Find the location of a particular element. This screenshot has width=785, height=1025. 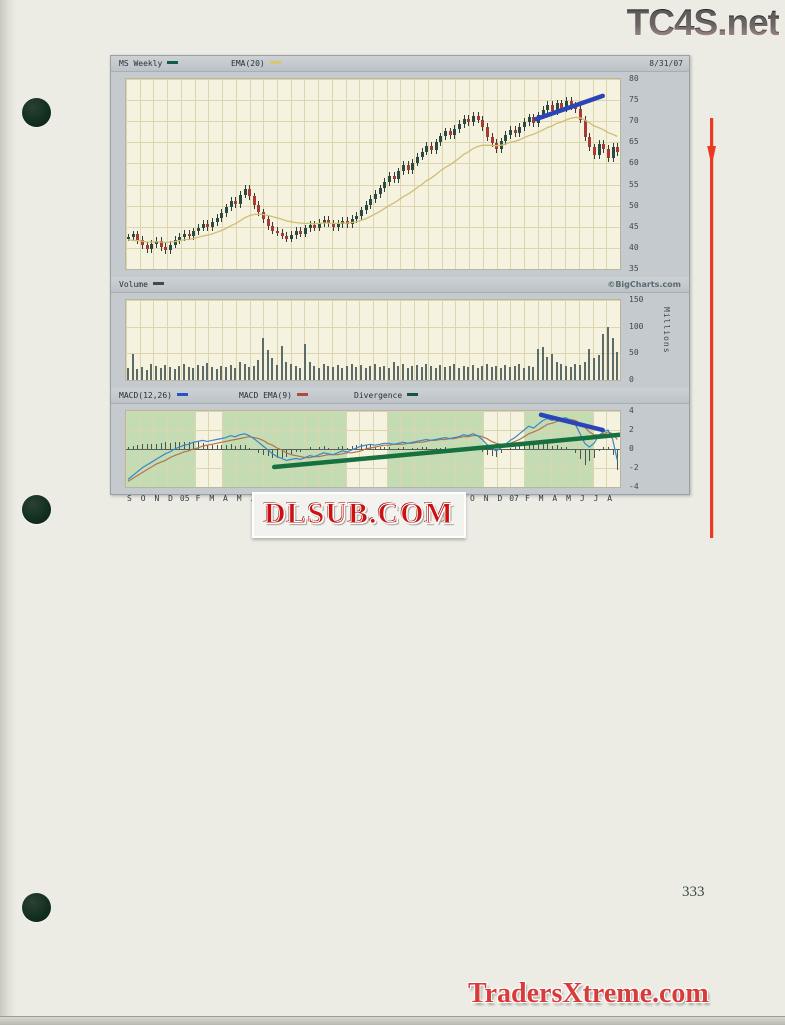

legend-divergence: Divergence is located at coordinates (386, 395).